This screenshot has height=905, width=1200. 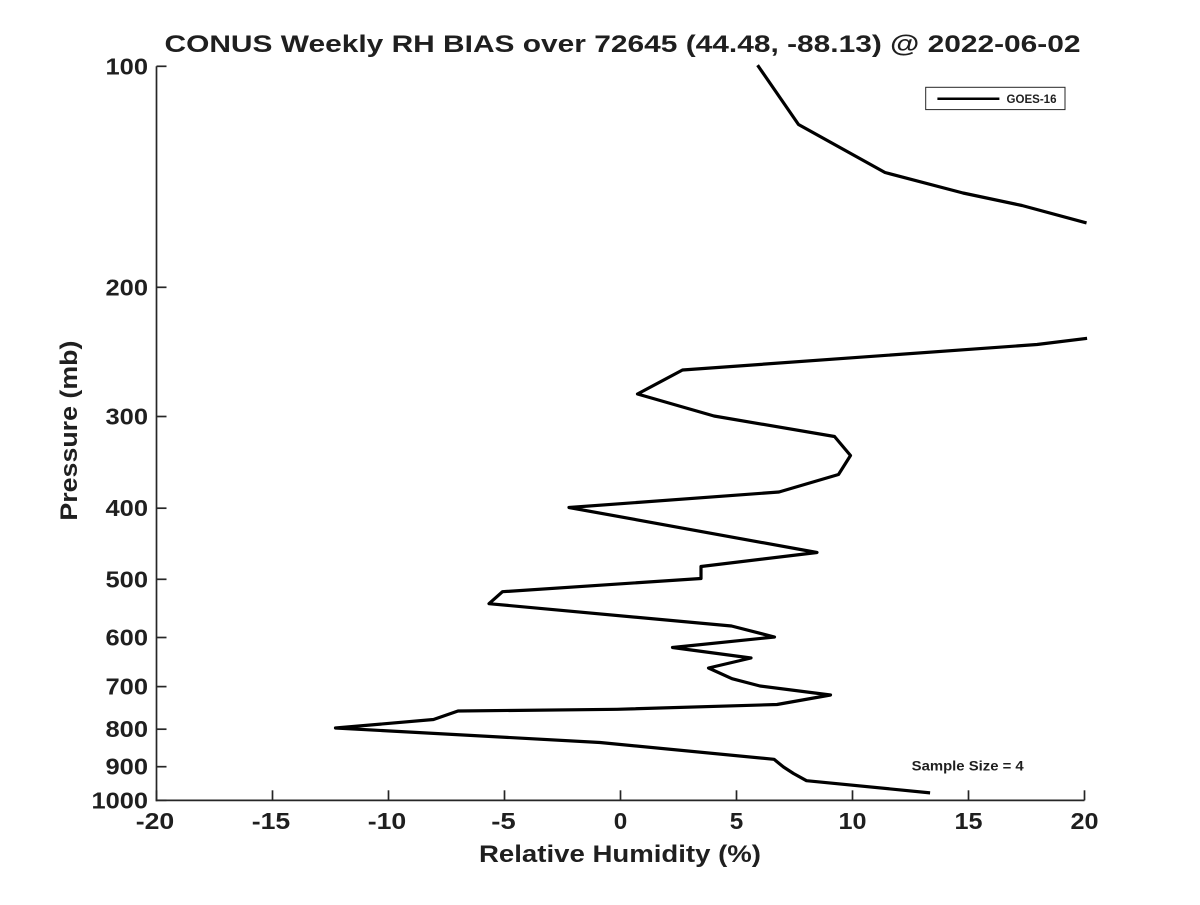 I want to click on svg-text: 900, so click(x=127, y=767).